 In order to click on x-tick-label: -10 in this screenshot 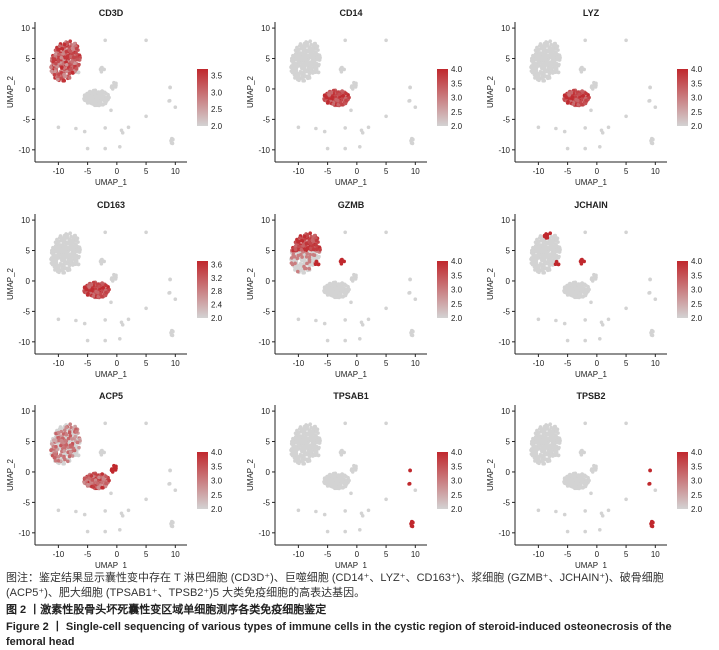, I will do `click(299, 171)`.